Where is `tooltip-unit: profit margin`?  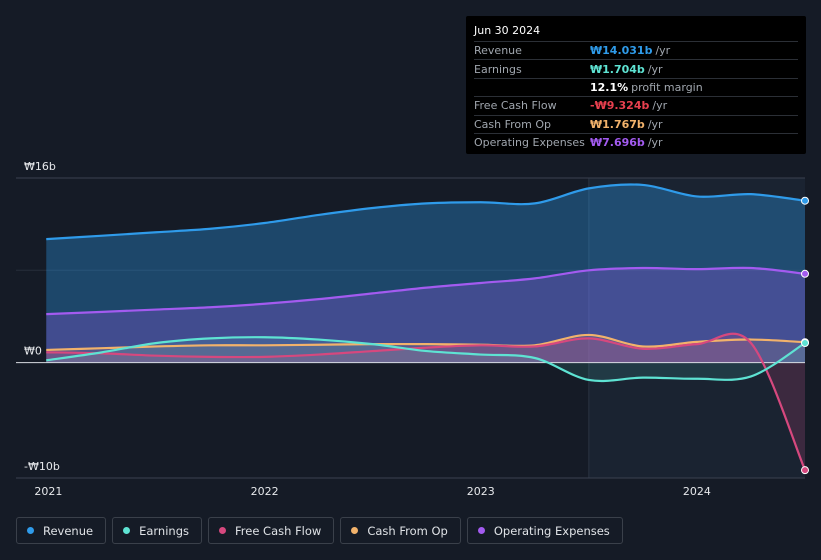
tooltip-unit: profit margin is located at coordinates (667, 87).